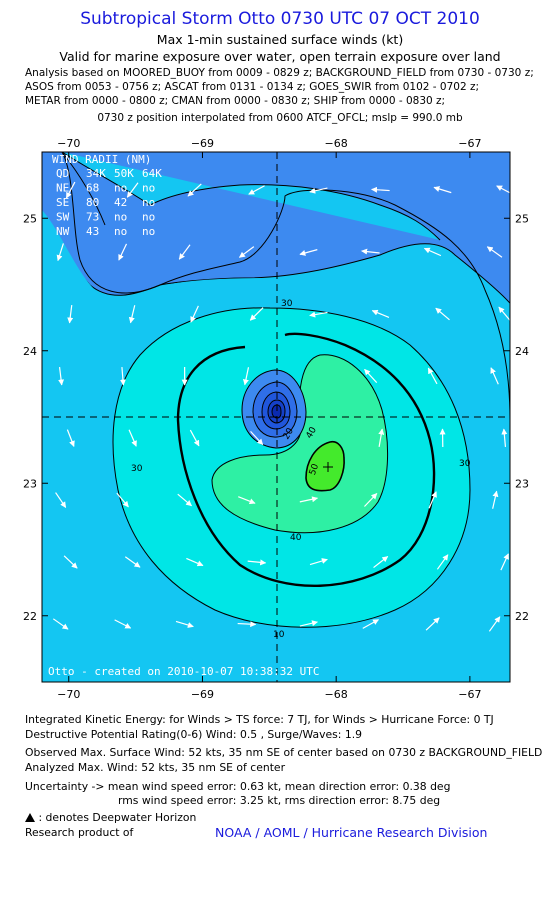 This screenshot has height=915, width=560. What do you see at coordinates (92, 217) in the screenshot?
I see `wind-radii-cell: 73` at bounding box center [92, 217].